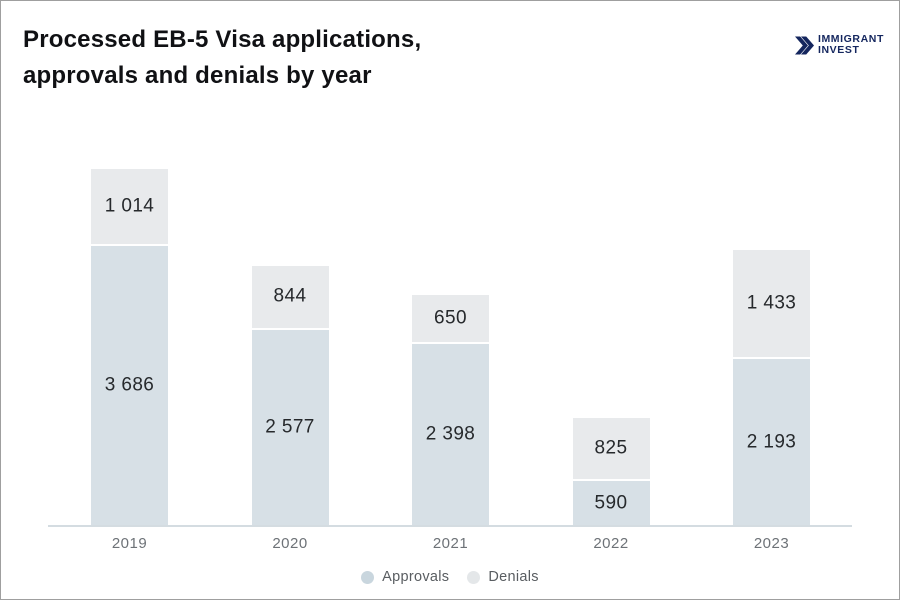 Image resolution: width=900 pixels, height=600 pixels. Describe the element at coordinates (197, 75) in the screenshot. I see `chart-title-line2: approvals and denials by year` at that location.